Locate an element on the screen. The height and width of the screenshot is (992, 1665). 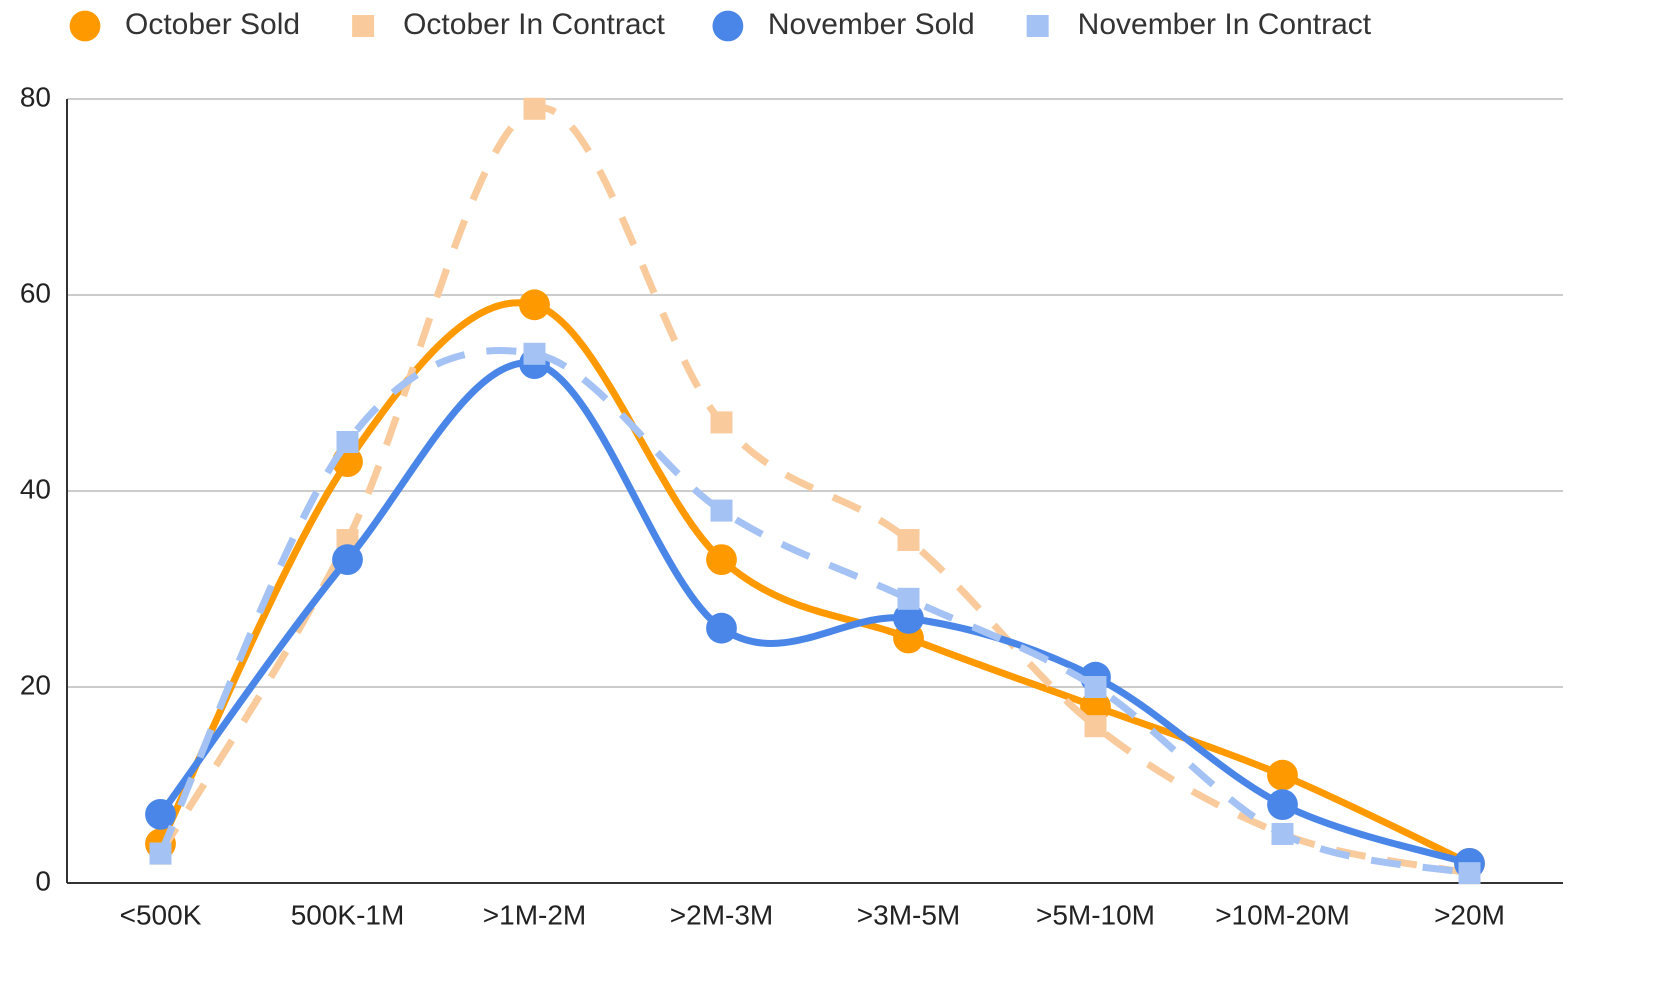
legend-label: October In Contract is located at coordinates (534, 24).